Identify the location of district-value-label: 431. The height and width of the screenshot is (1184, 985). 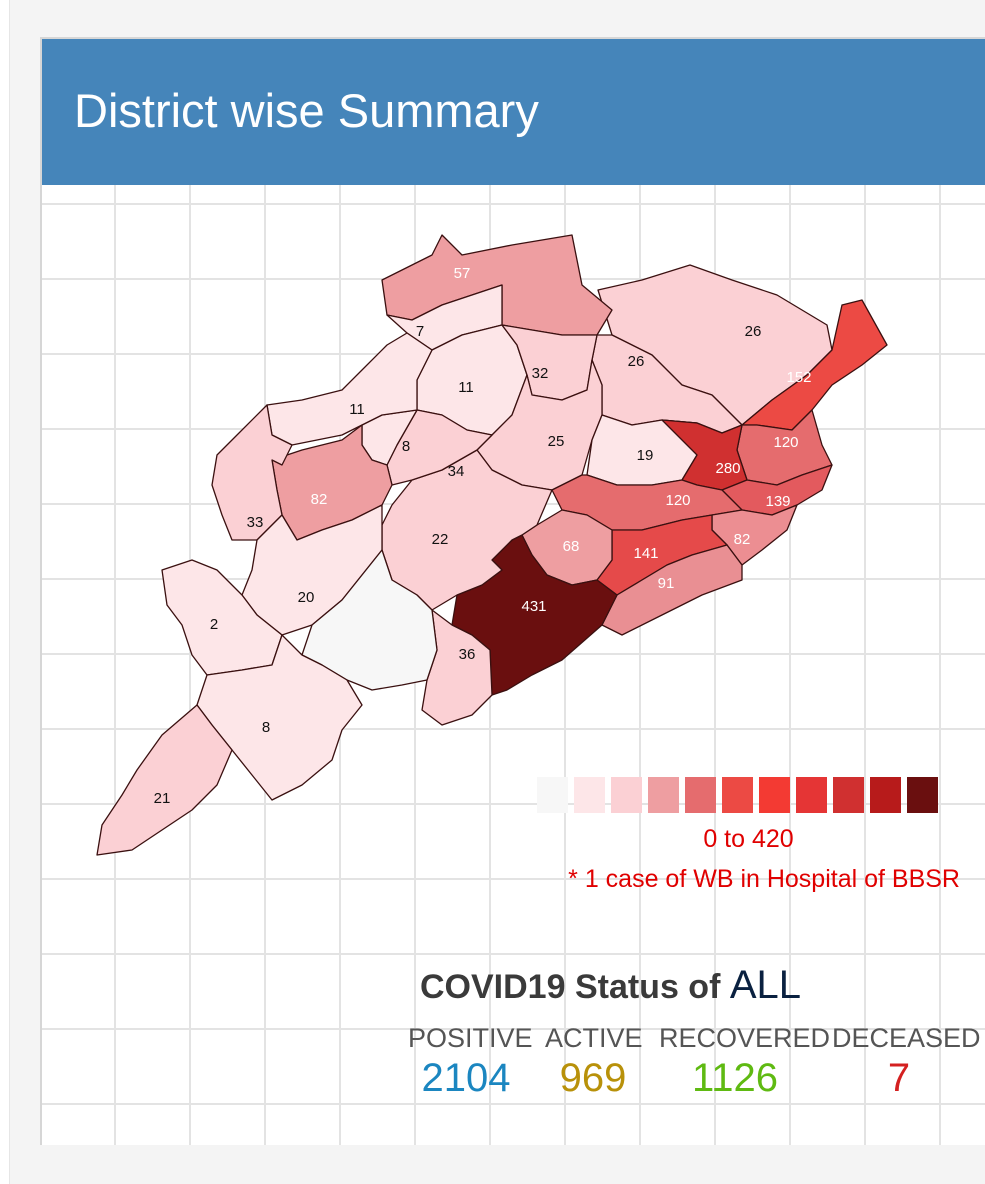
(533, 606).